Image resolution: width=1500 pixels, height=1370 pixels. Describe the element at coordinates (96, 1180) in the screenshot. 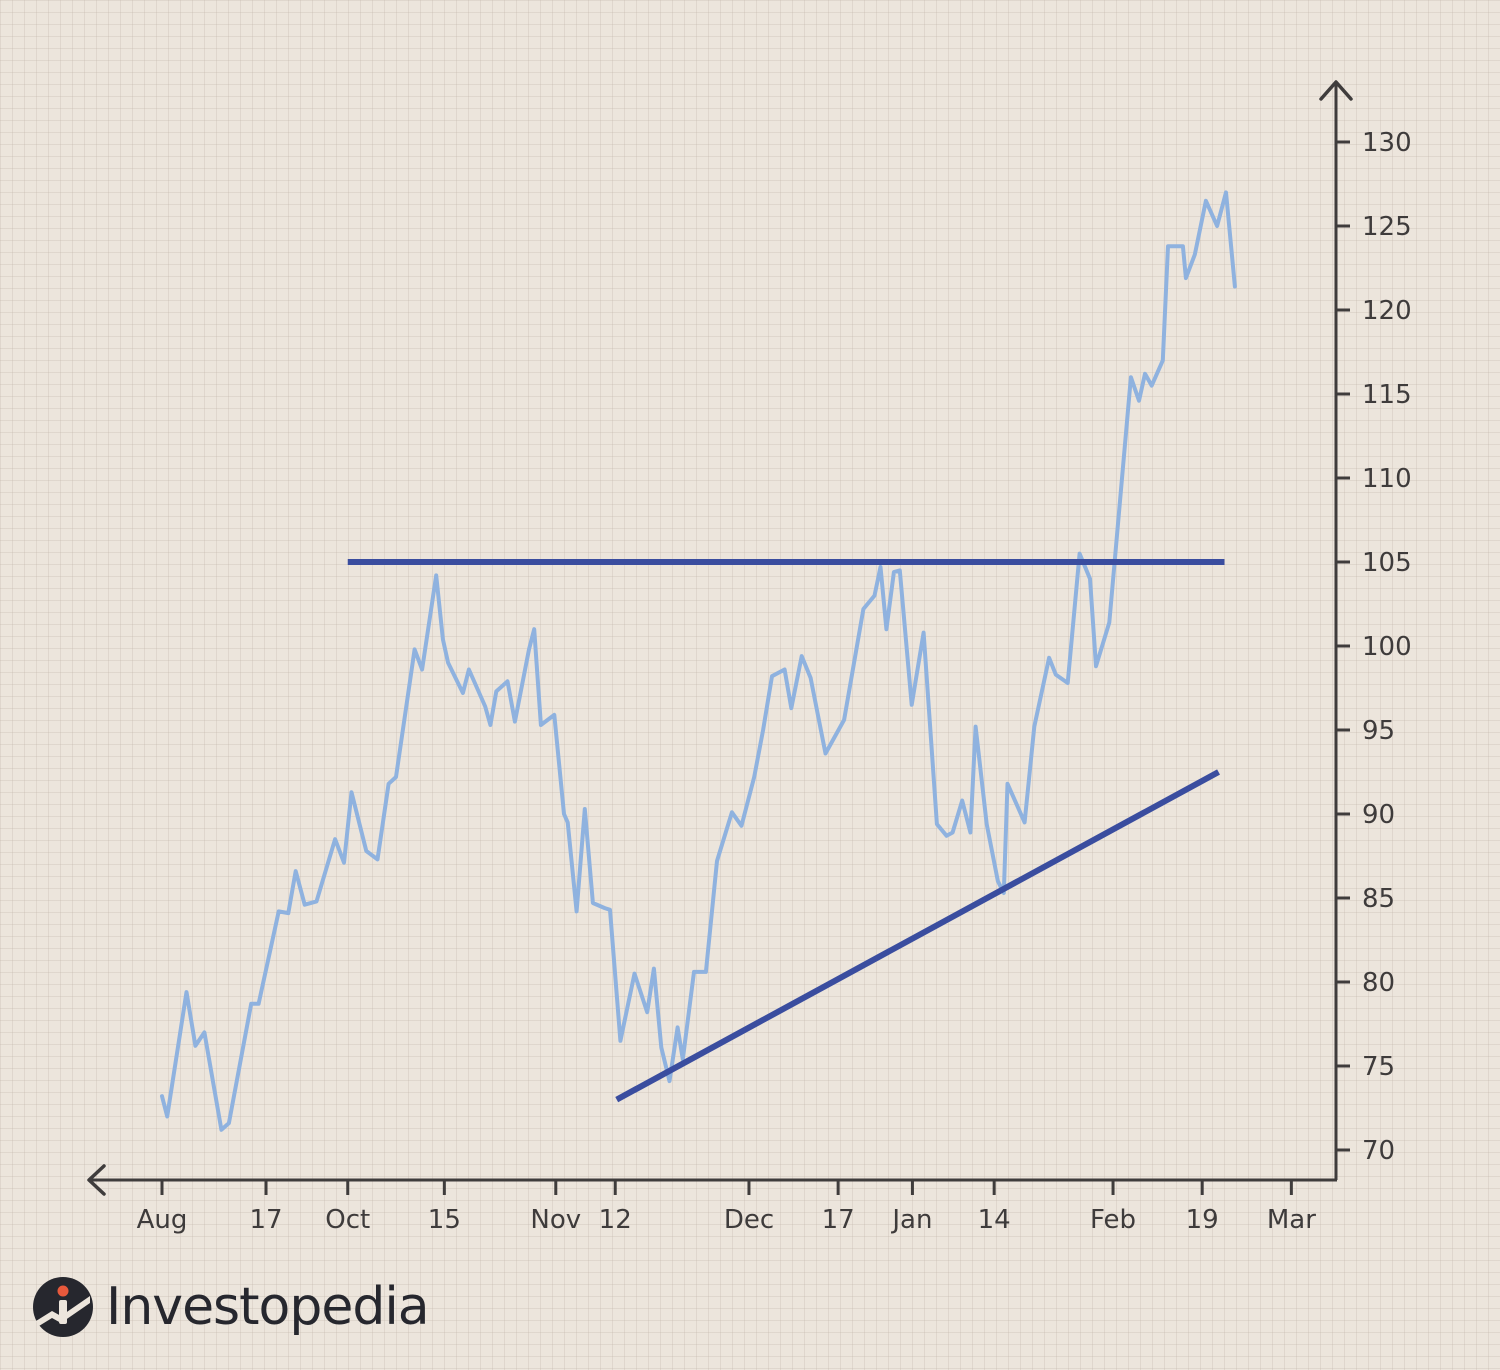

I see `x-axis-arrow-icon` at that location.